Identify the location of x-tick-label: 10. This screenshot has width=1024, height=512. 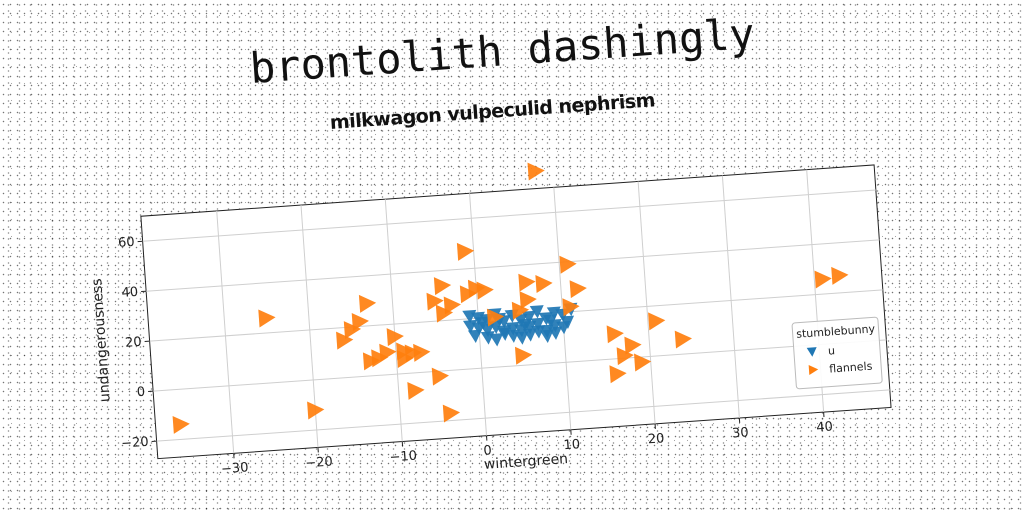
(572, 445).